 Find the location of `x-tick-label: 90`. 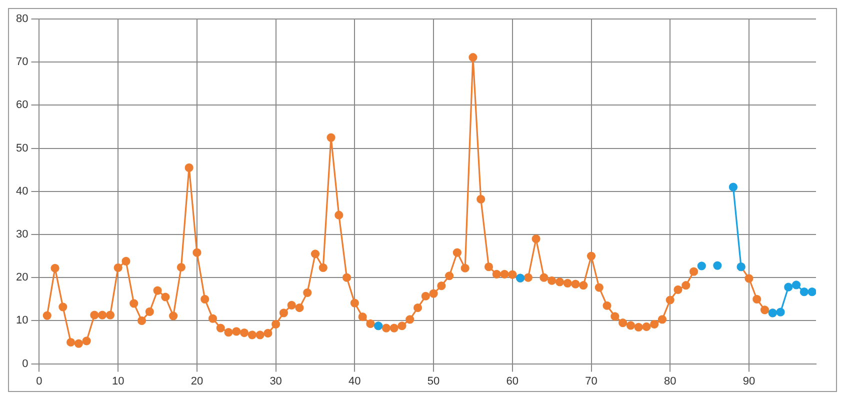

x-tick-label: 90 is located at coordinates (749, 381).